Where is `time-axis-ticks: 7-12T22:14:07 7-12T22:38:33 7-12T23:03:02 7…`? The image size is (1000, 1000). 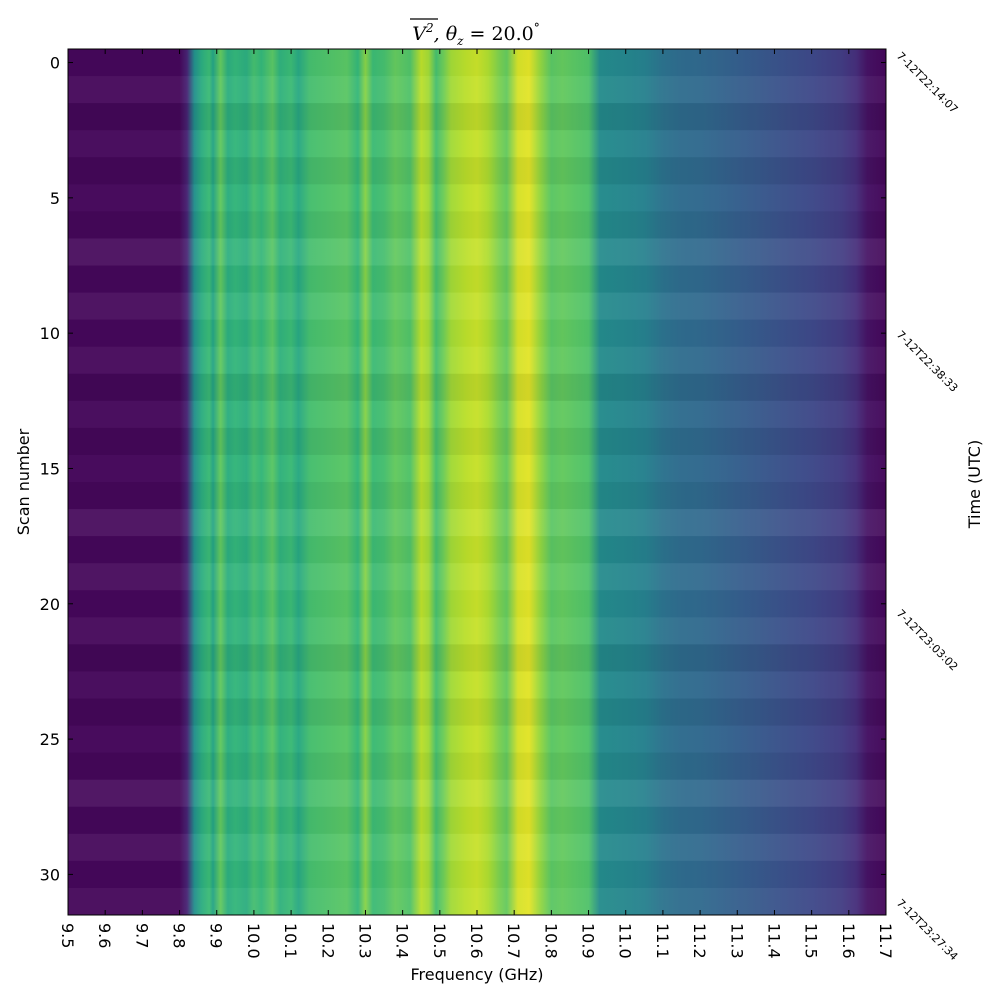
time-axis-ticks: 7-12T22:14:07 7-12T22:38:33 7-12T23:03:02 7… is located at coordinates (927, 506).